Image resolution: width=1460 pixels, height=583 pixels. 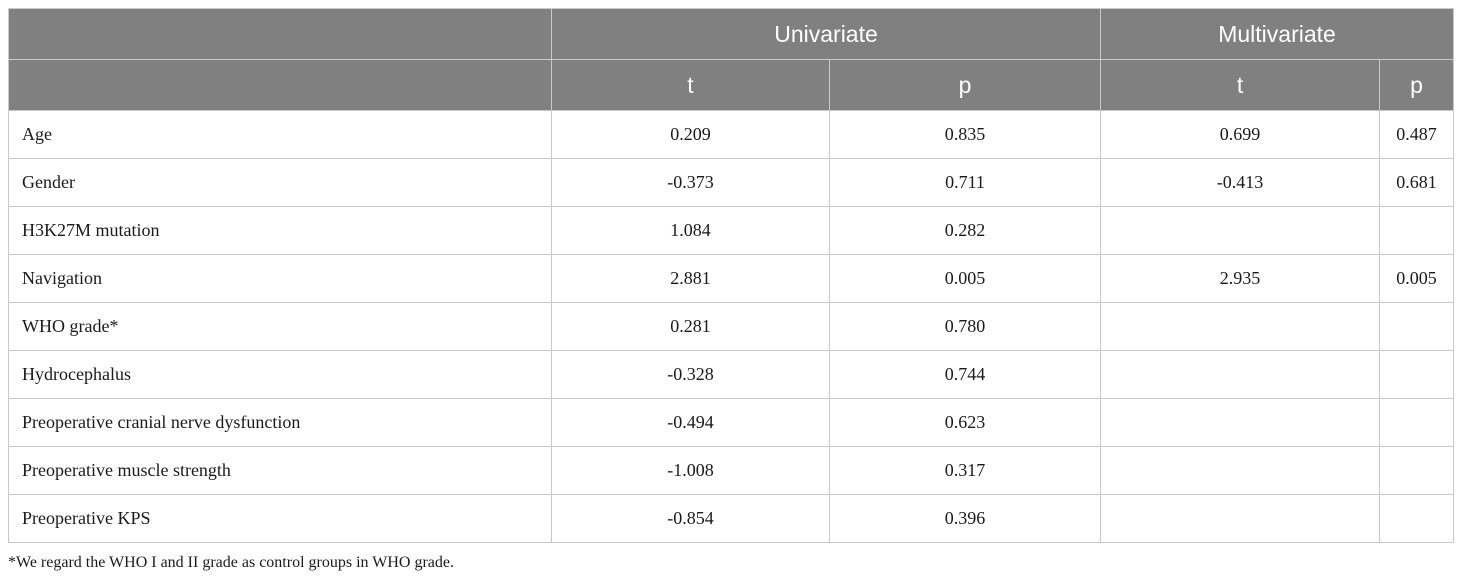 What do you see at coordinates (1277, 34) in the screenshot?
I see `header-multivariate: Multivariate` at bounding box center [1277, 34].